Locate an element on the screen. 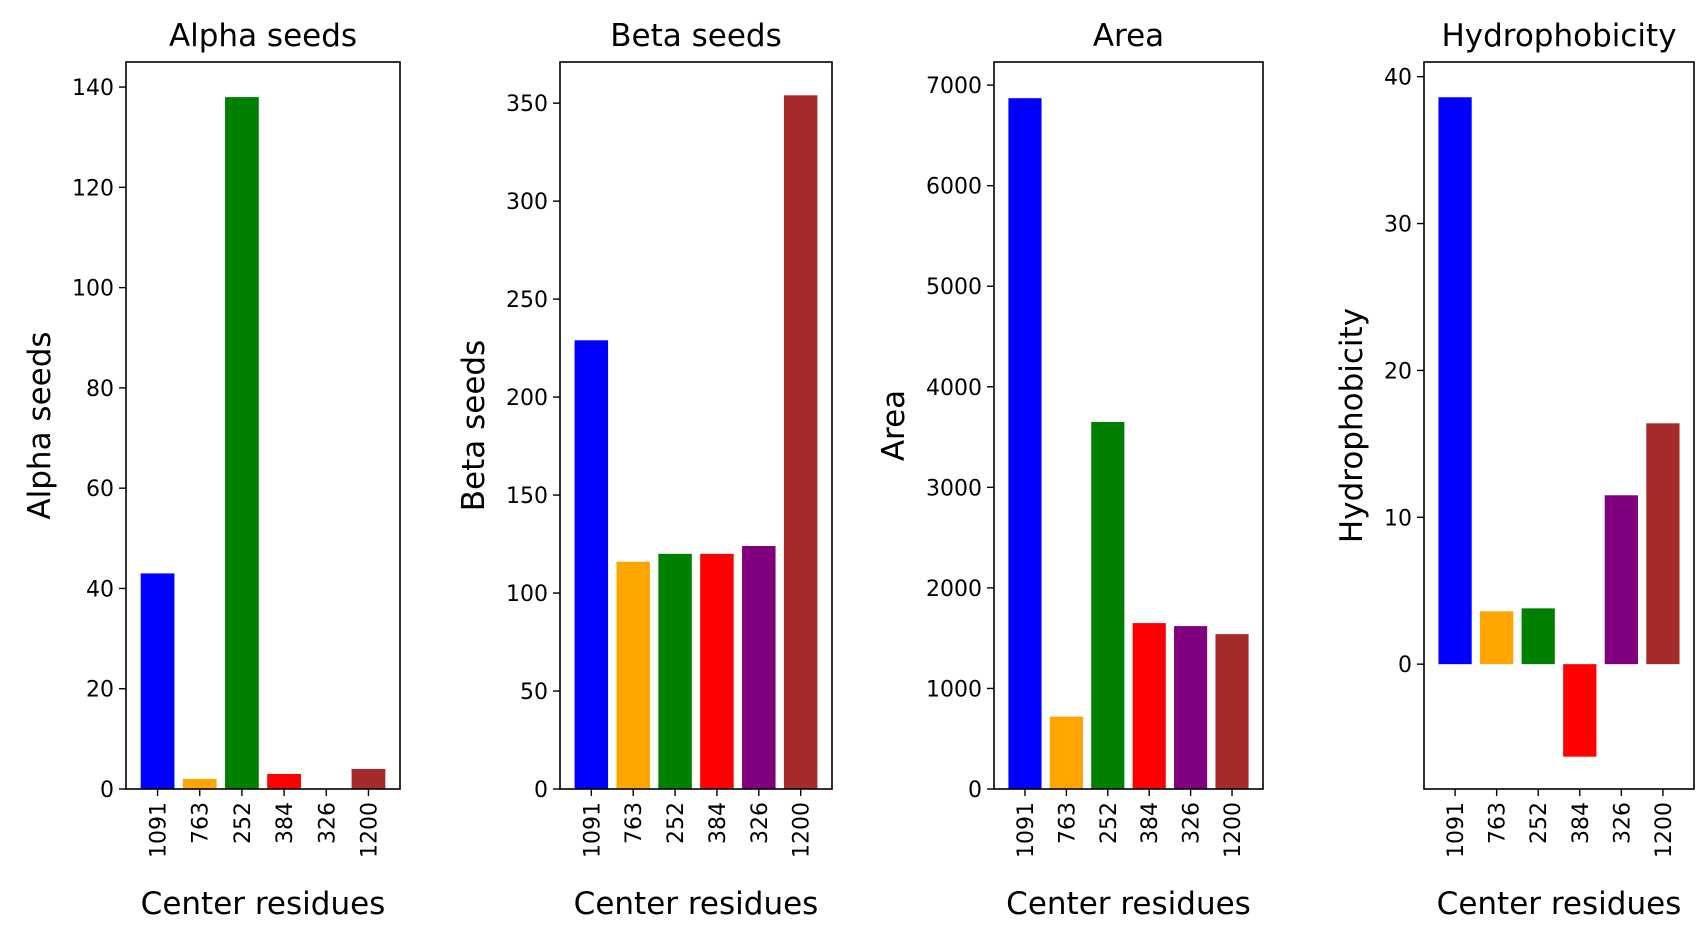 The width and height of the screenshot is (1706, 937). y-tick-label: 6000 is located at coordinates (954, 187).